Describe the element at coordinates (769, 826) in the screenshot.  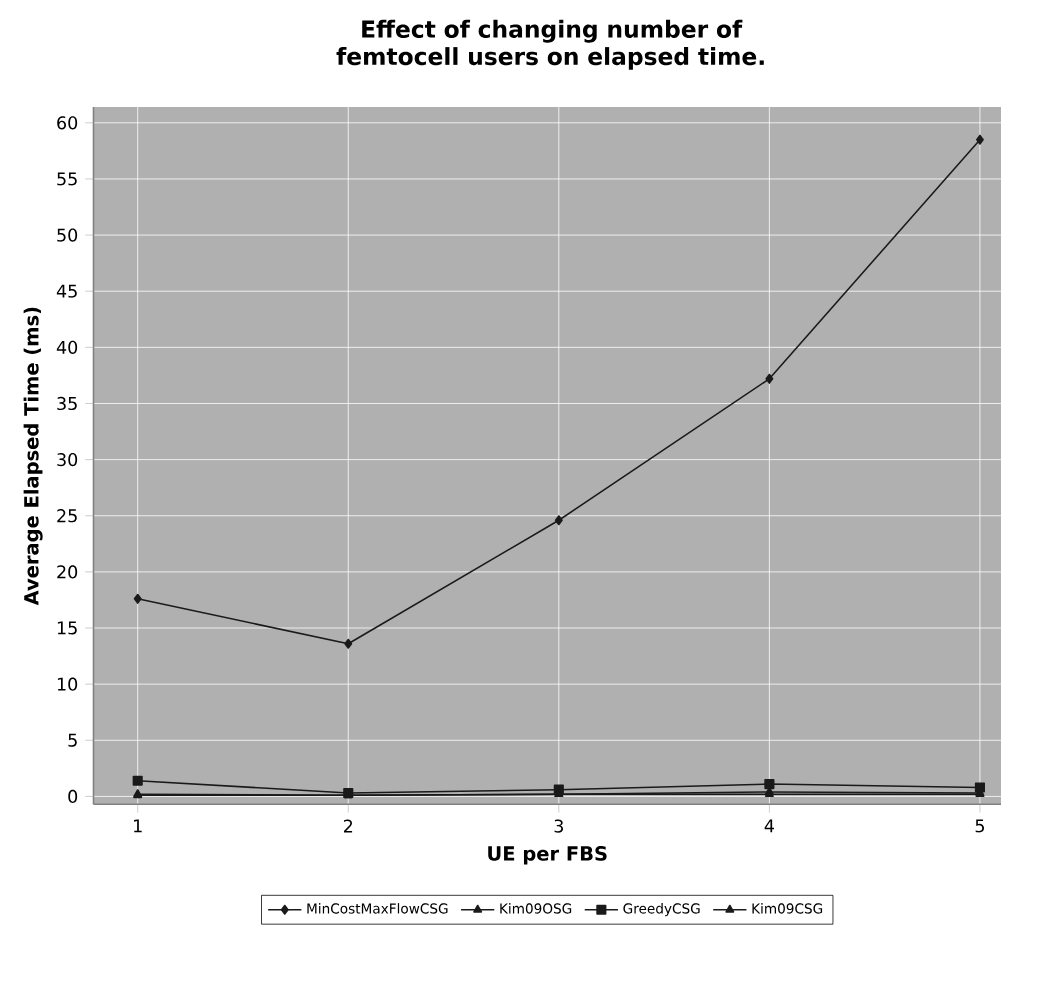
I see `x-tick-label: 4` at that location.